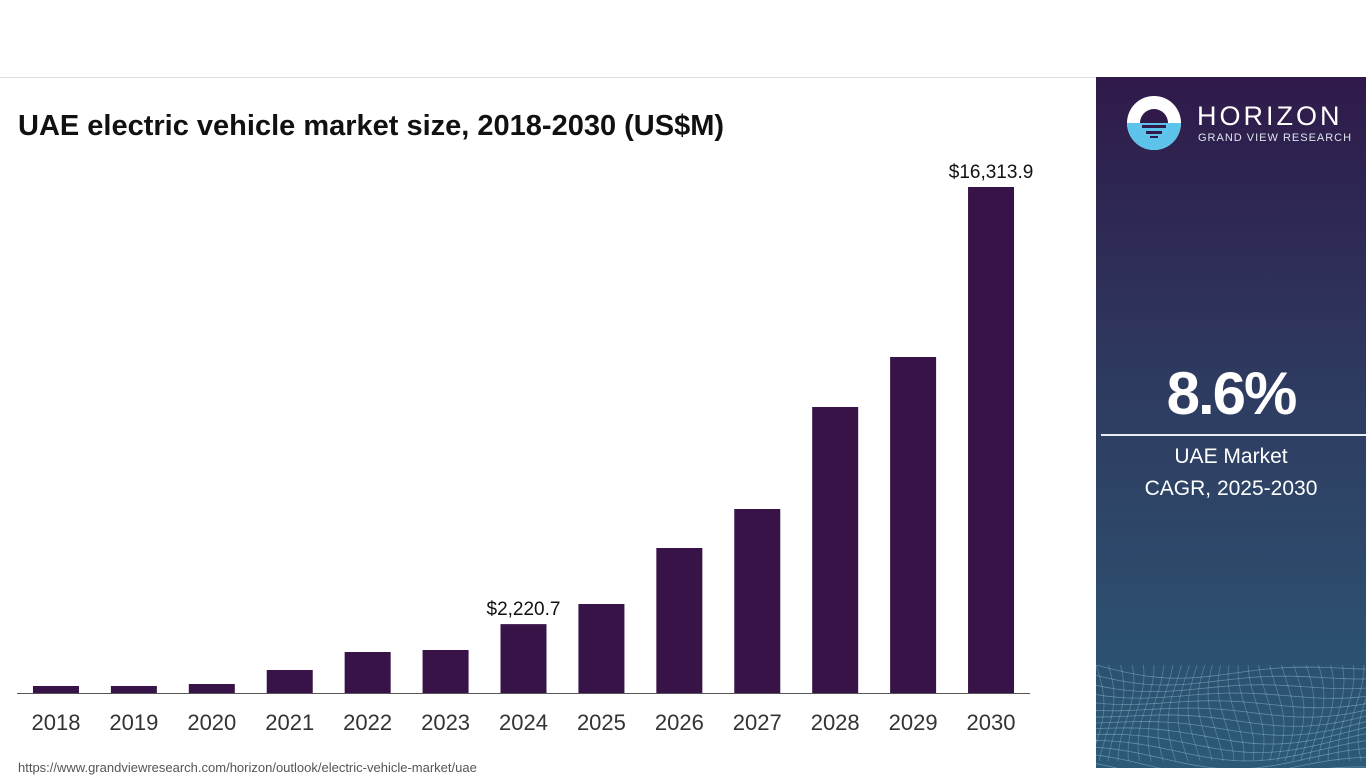 The height and width of the screenshot is (775, 1366). What do you see at coordinates (991, 722) in the screenshot?
I see `x-tick-label: 2030` at bounding box center [991, 722].